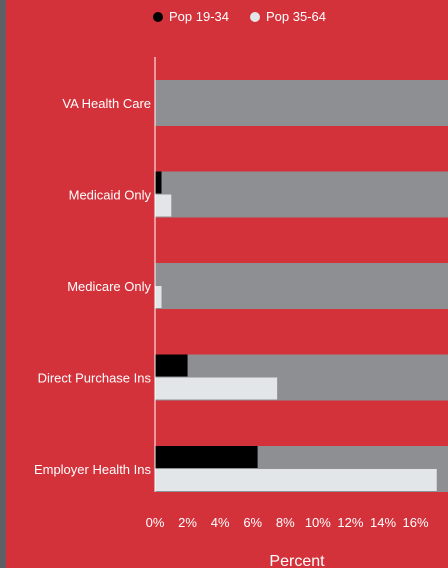 This screenshot has height=568, width=448. Describe the element at coordinates (318, 522) in the screenshot. I see `x-tick-label: 10%` at that location.